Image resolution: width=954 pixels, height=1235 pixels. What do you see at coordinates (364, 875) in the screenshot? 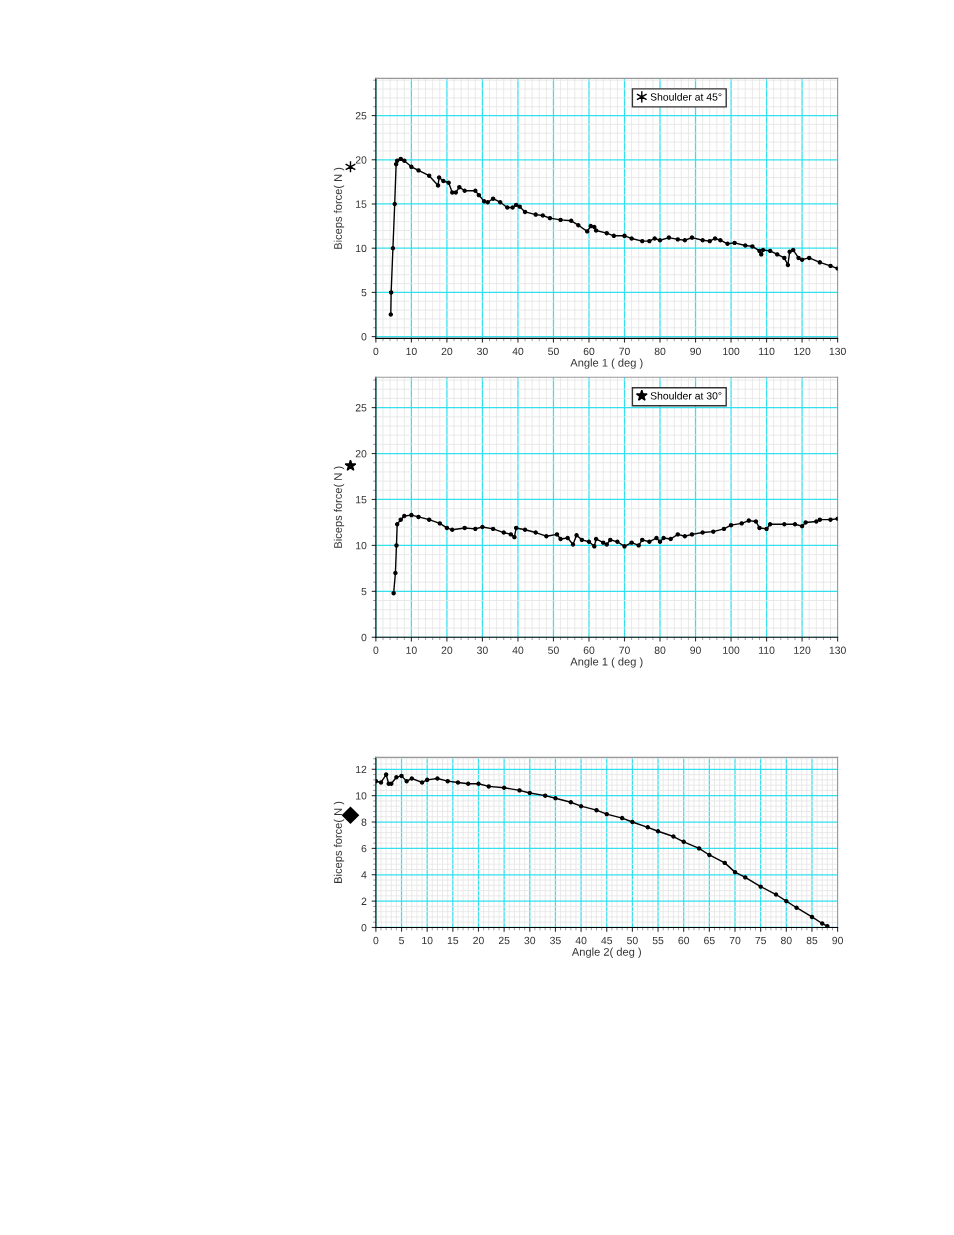
I see `y-tick-label: 4` at bounding box center [364, 875].